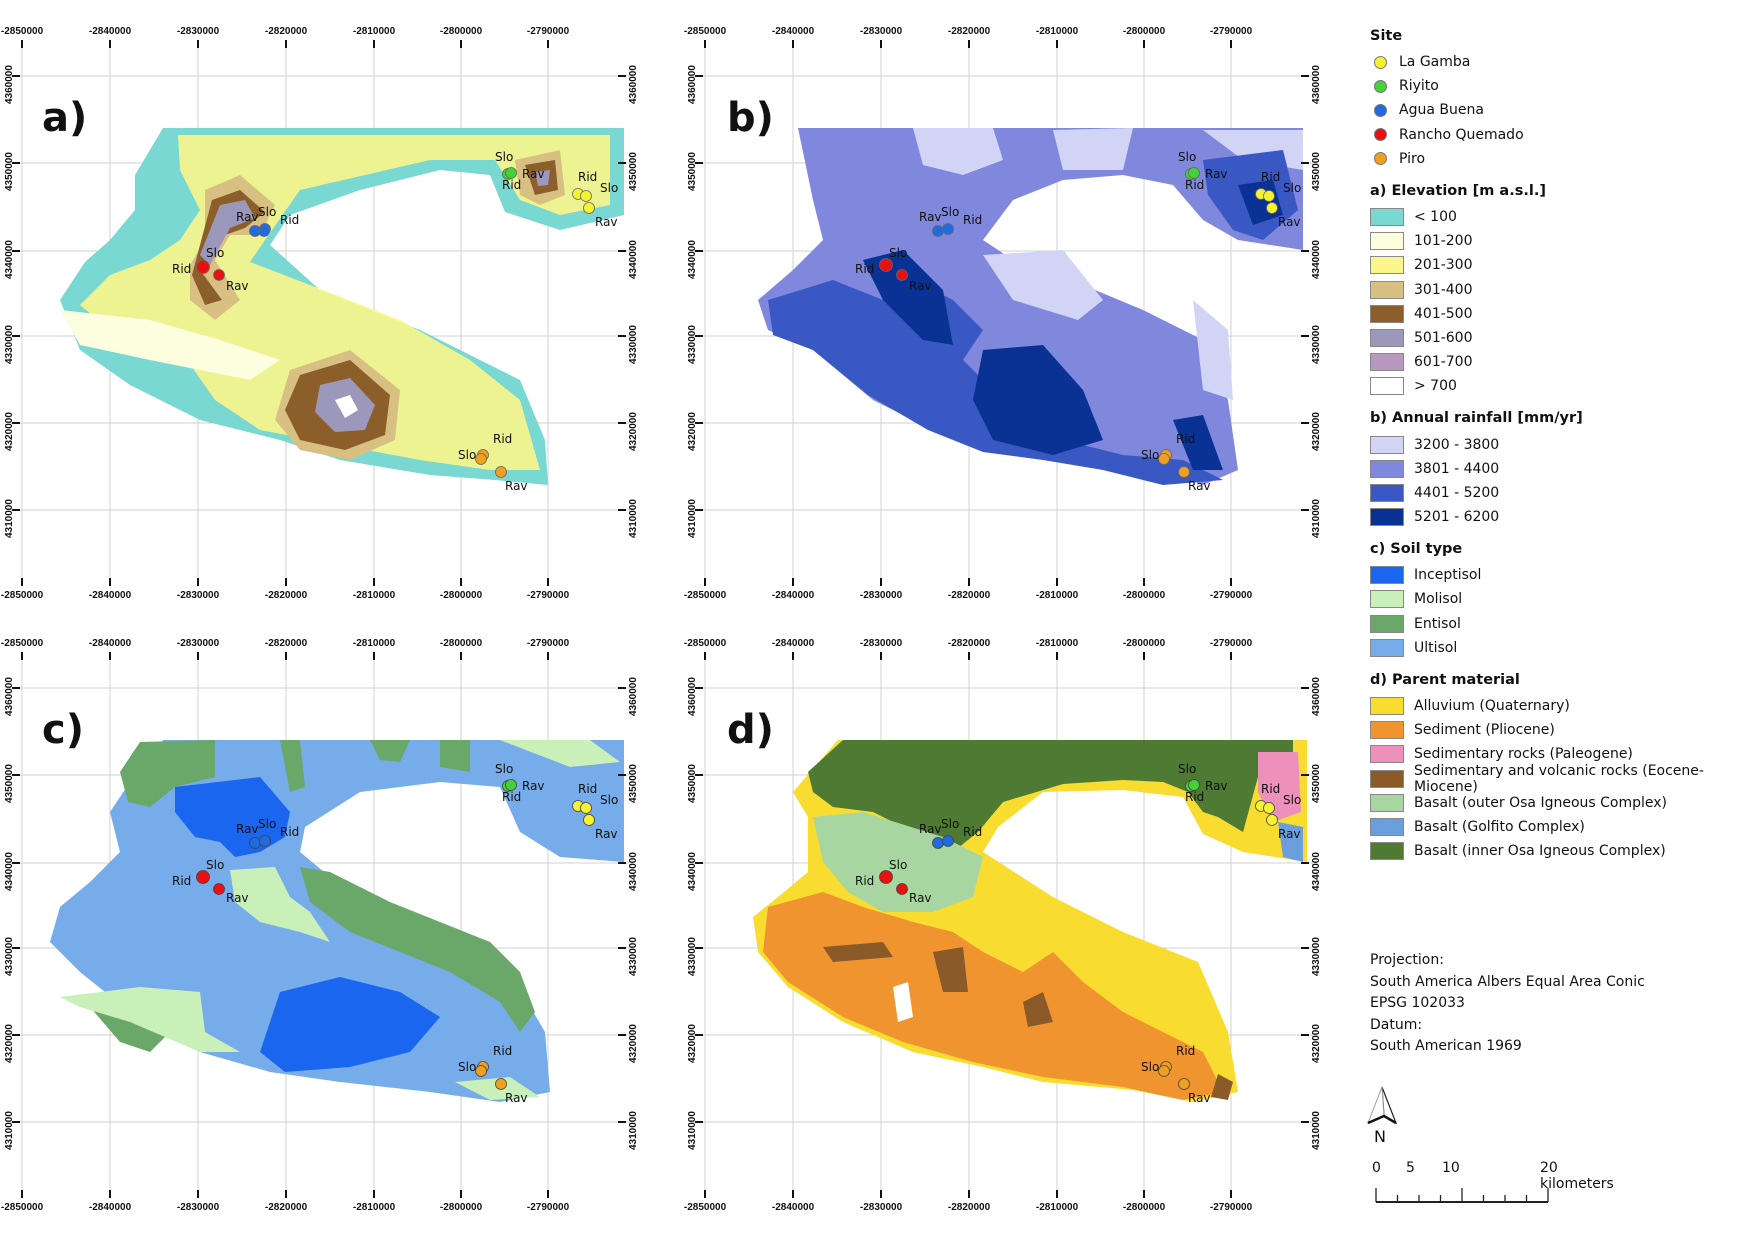 The width and height of the screenshot is (1754, 1239). Describe the element at coordinates (1386, 36) in the screenshot. I see `legend-site-title: Site` at that location.